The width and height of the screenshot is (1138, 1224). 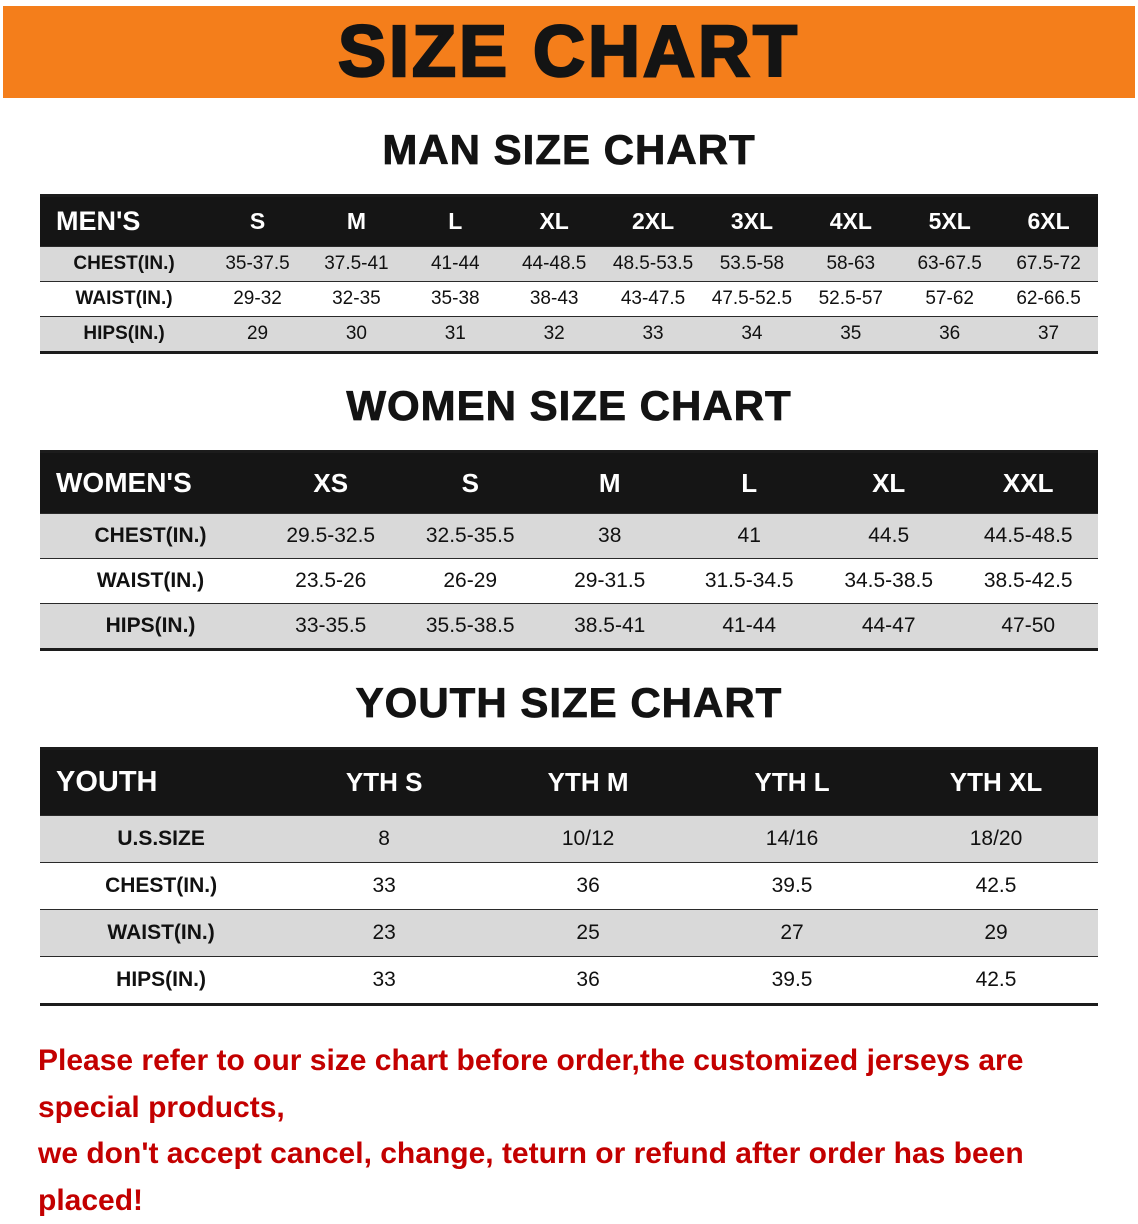 What do you see at coordinates (257, 333) in the screenshot?
I see `measurement-value: 29` at bounding box center [257, 333].